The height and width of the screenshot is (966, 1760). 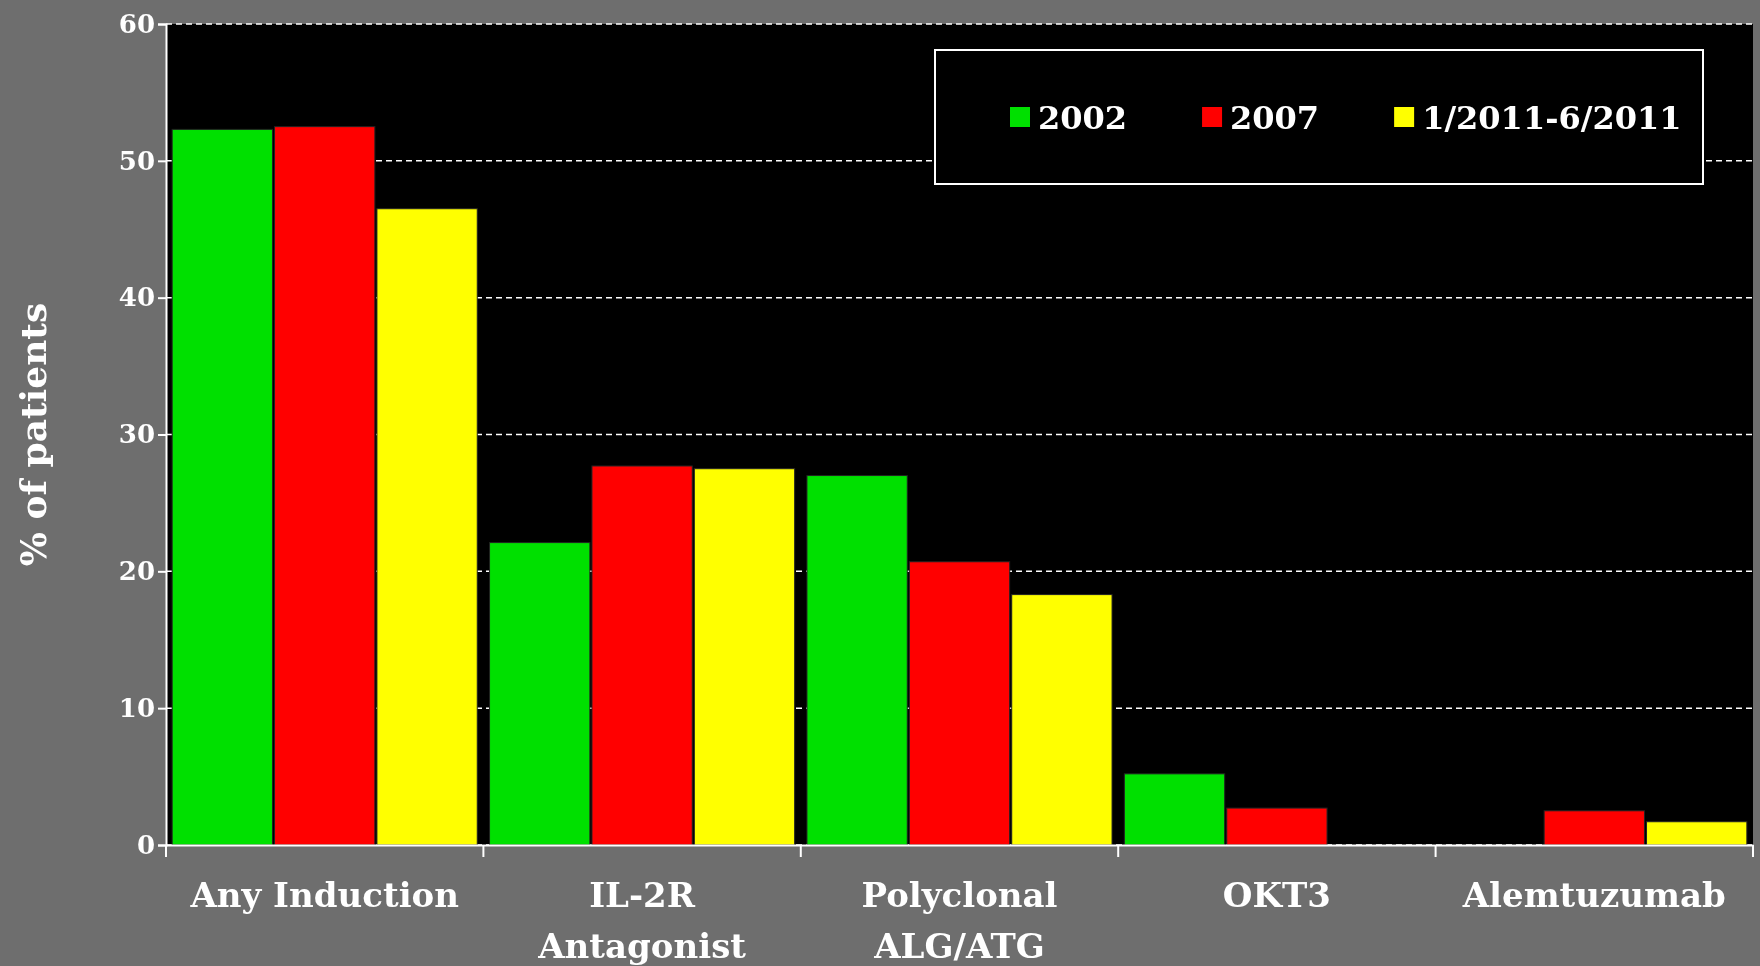 What do you see at coordinates (33, 434) in the screenshot?
I see `y-axis-title: % of patients` at bounding box center [33, 434].